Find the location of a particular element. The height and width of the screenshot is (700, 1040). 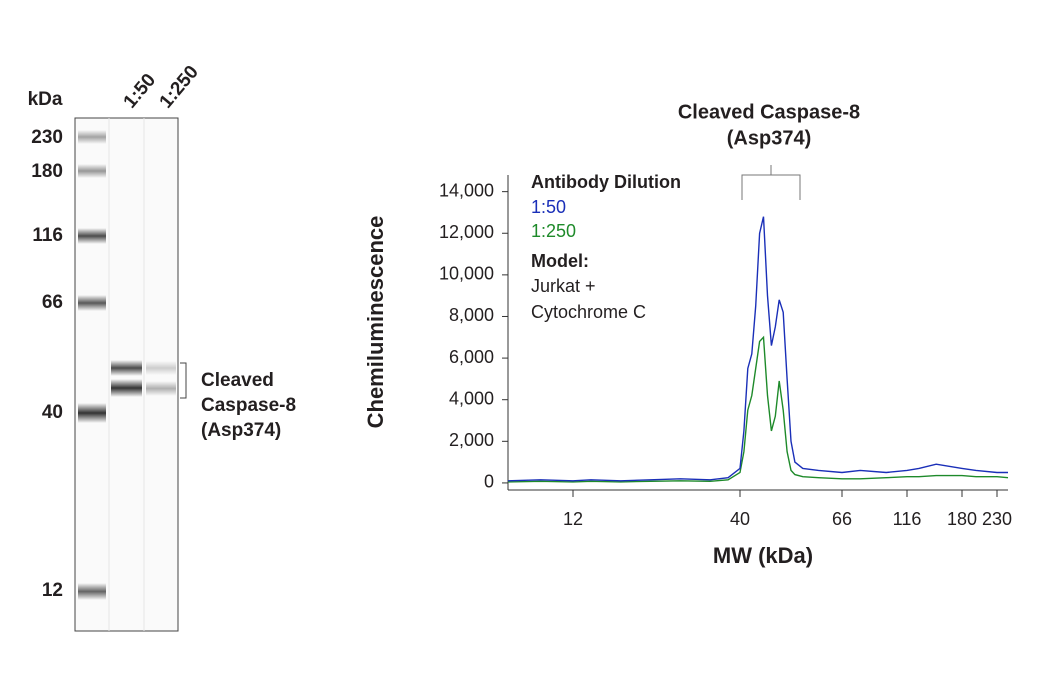

peak-bracket is located at coordinates (771, 182).